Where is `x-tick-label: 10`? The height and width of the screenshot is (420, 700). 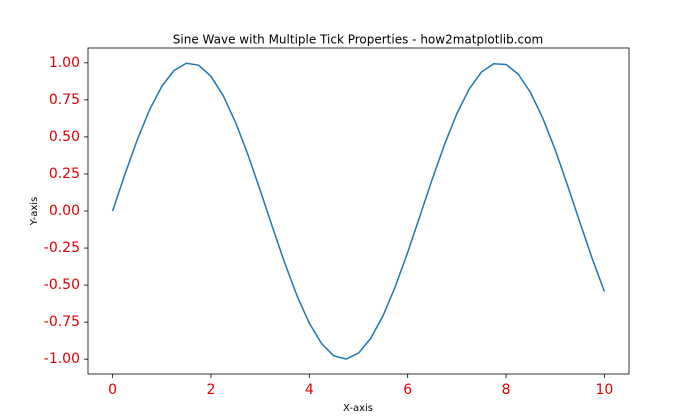 x-tick-label: 10 is located at coordinates (604, 390).